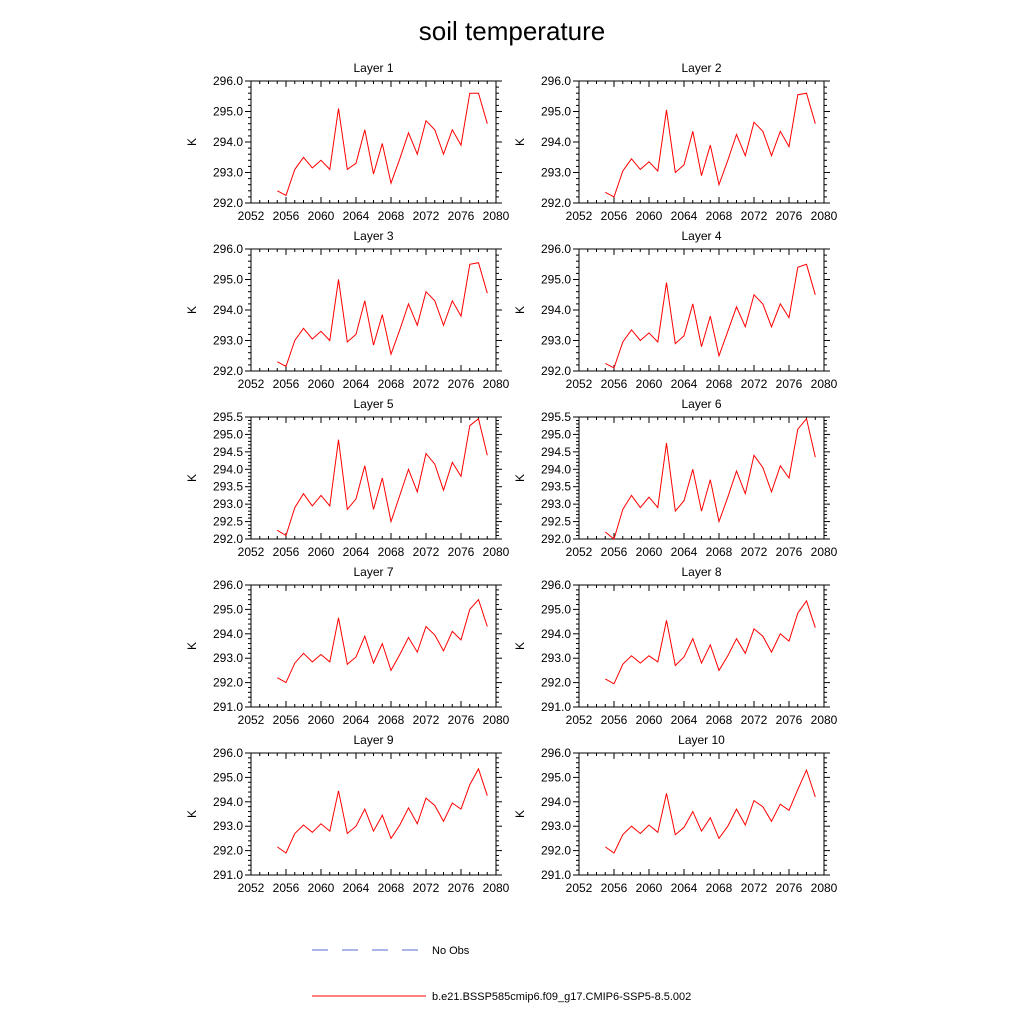  Describe the element at coordinates (512, 31) in the screenshot. I see `main-title: soil temperature` at that location.